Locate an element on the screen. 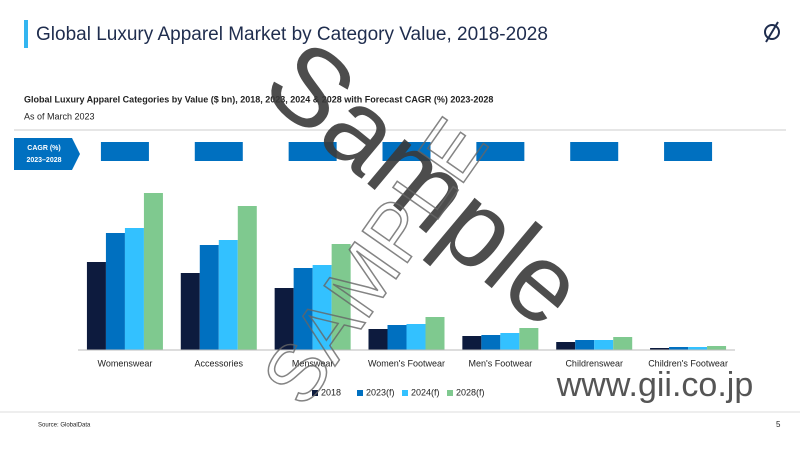  legend-label: 2018 is located at coordinates (331, 392).